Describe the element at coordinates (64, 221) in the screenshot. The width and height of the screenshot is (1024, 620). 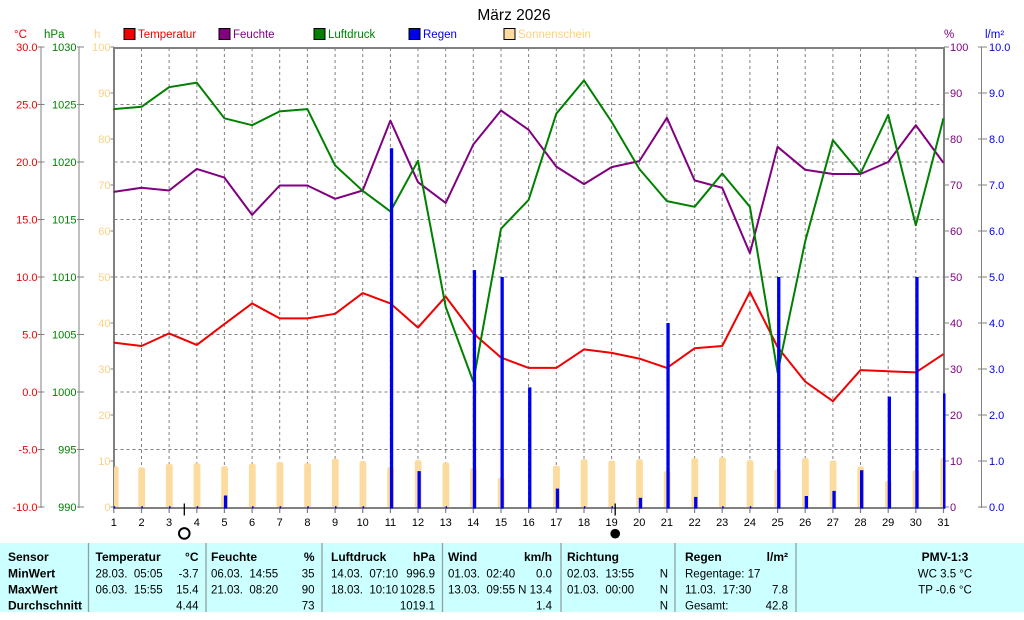
I see `svg-text: 1015` at that location.